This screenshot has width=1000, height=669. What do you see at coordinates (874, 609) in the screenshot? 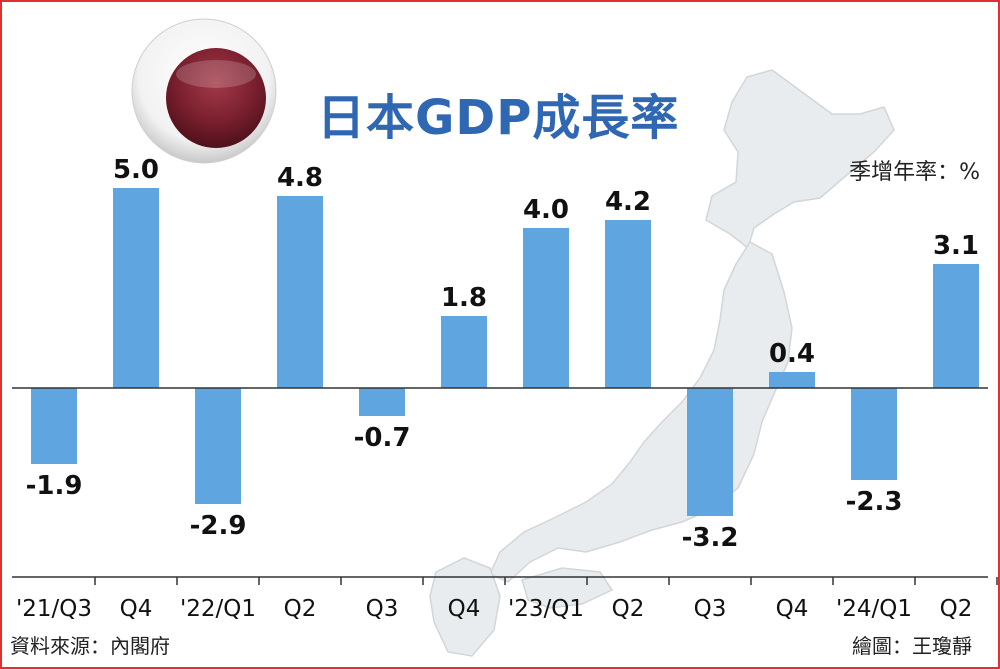
I see `x-tick-label-10: '24/Q1` at bounding box center [874, 609].